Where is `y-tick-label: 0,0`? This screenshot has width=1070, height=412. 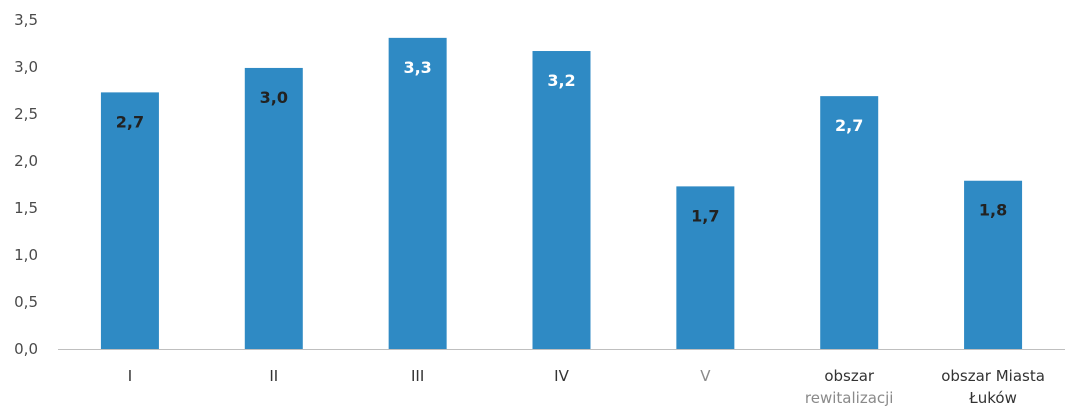 y-tick-label: 0,0 is located at coordinates (26, 349).